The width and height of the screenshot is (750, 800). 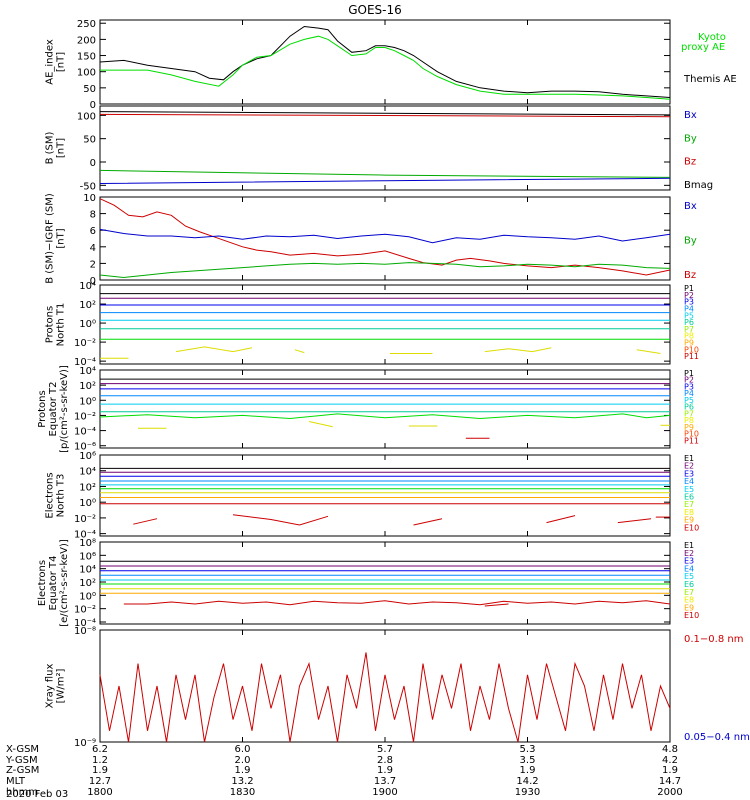 What do you see at coordinates (64, 583) in the screenshot?
I see `y-axis-label: [e/(cm²-s-sr-keV)]` at bounding box center [64, 583].